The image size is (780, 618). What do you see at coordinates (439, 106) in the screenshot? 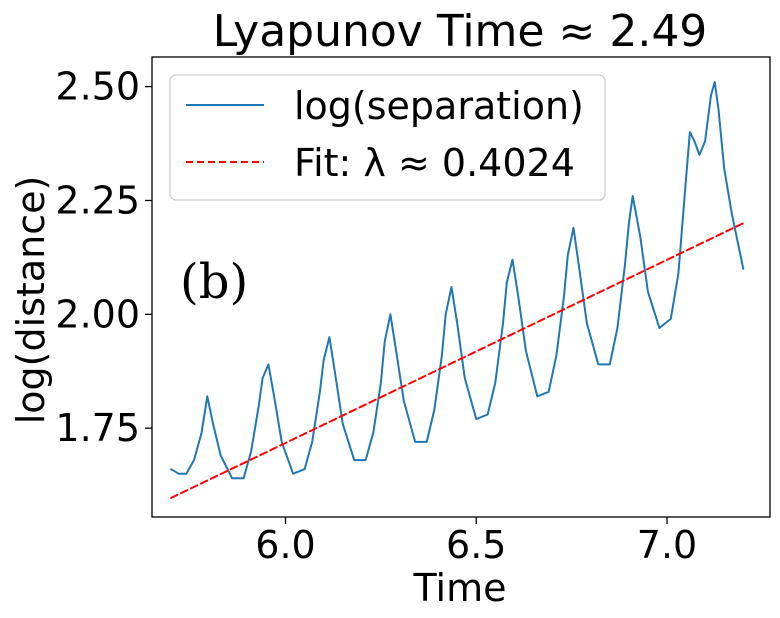
I see `legend-label-separation: log(separation)` at bounding box center [439, 106].